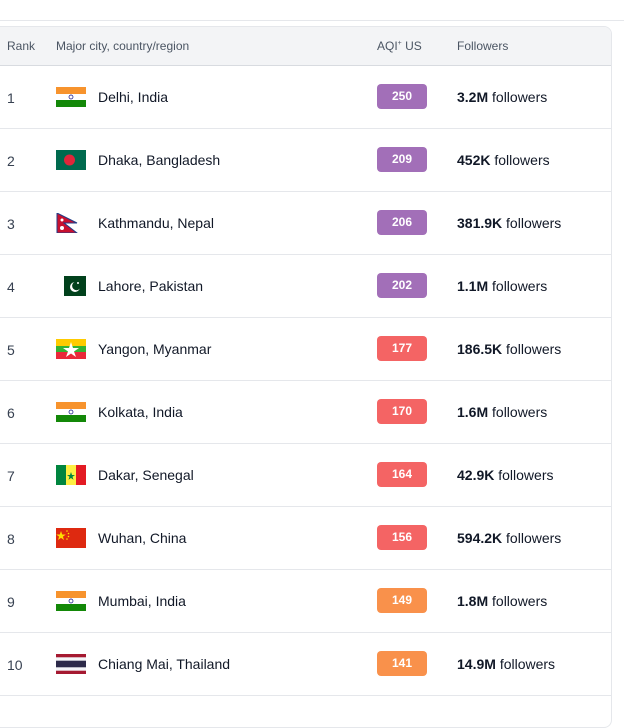  What do you see at coordinates (473, 601) in the screenshot?
I see `followers-count: 1.8M` at bounding box center [473, 601].